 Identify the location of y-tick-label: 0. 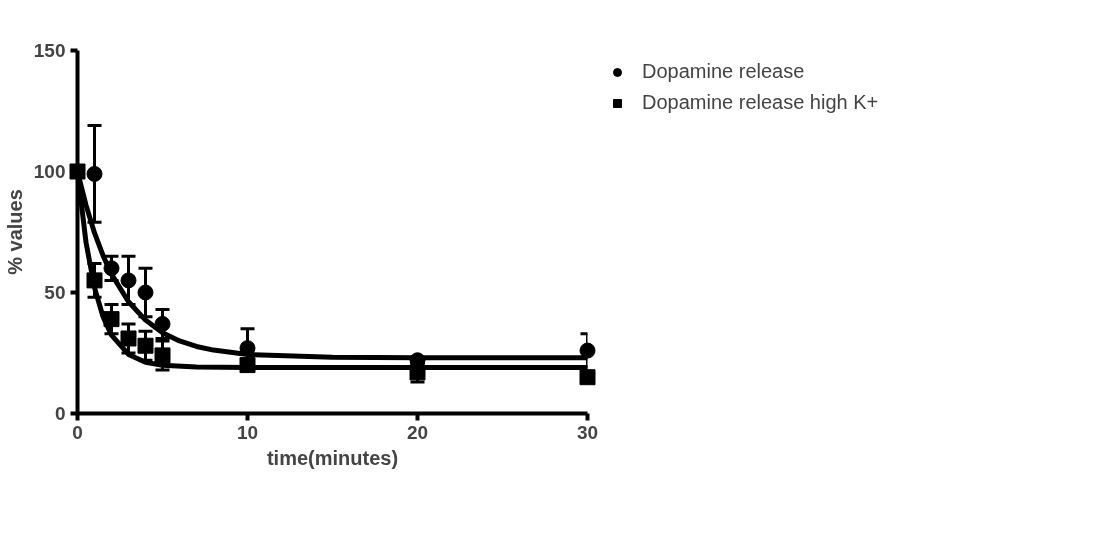
(60, 413).